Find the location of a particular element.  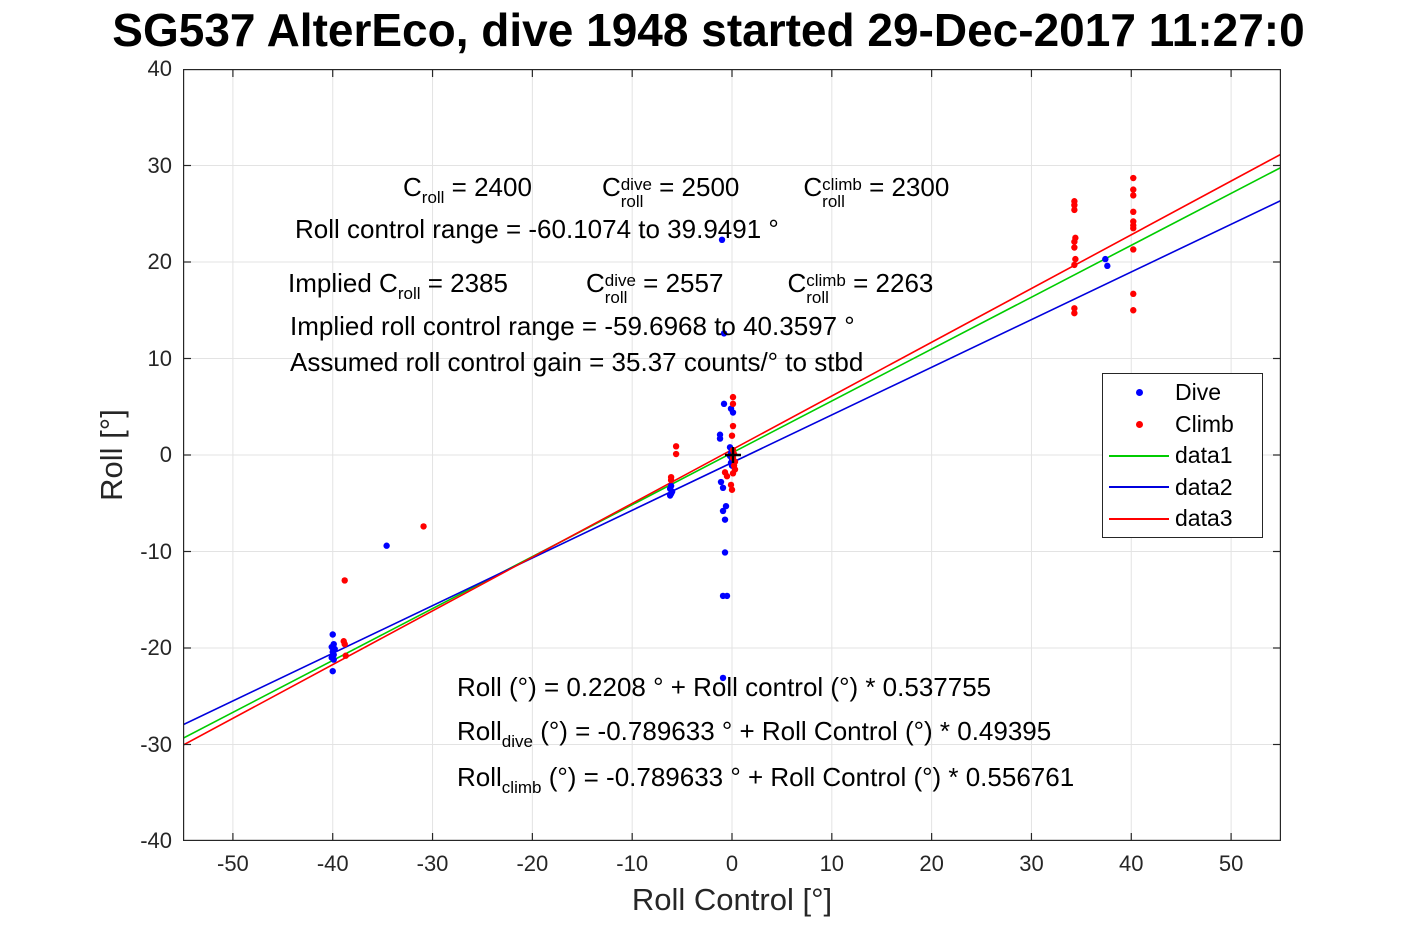

c-roll-term: Croll = 2400 is located at coordinates (467, 190).